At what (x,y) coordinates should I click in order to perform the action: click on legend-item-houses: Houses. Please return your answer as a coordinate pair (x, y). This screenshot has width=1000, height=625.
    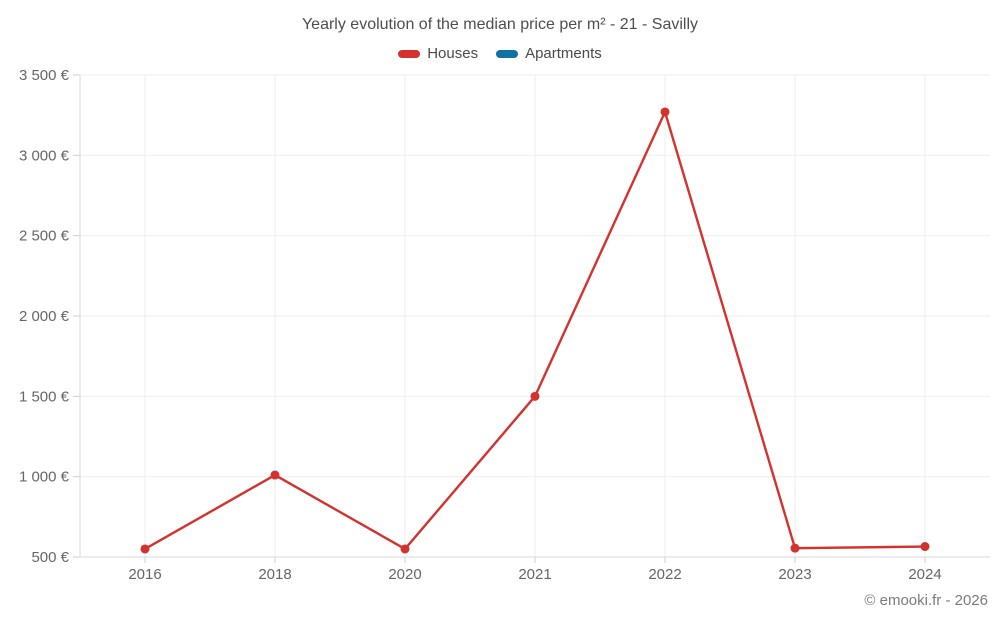
    Looking at the image, I should click on (438, 53).